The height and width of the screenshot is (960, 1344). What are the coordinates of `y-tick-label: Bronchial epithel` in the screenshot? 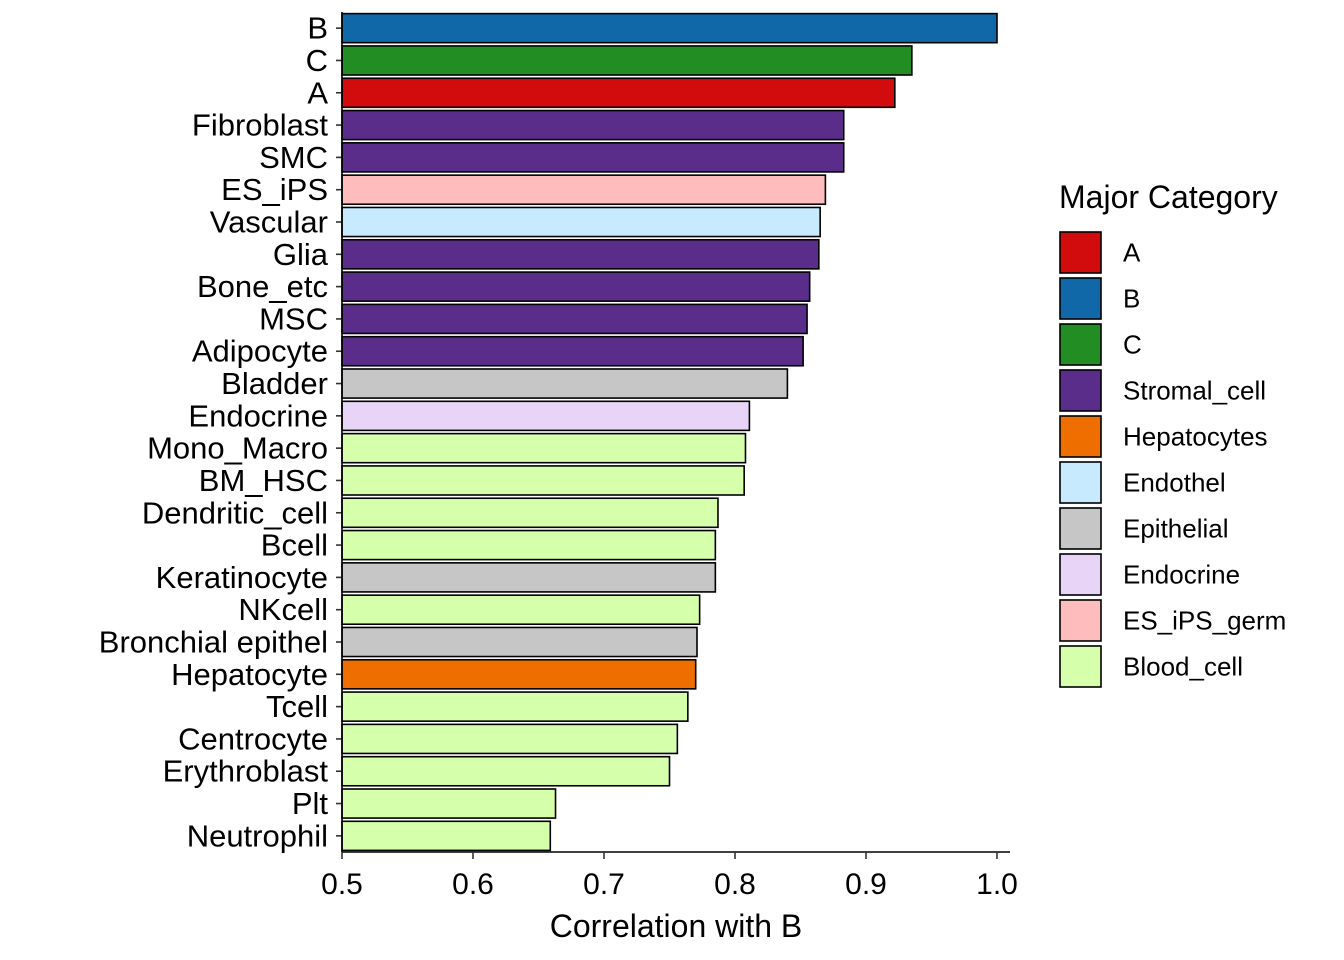 It's located at (213, 642).